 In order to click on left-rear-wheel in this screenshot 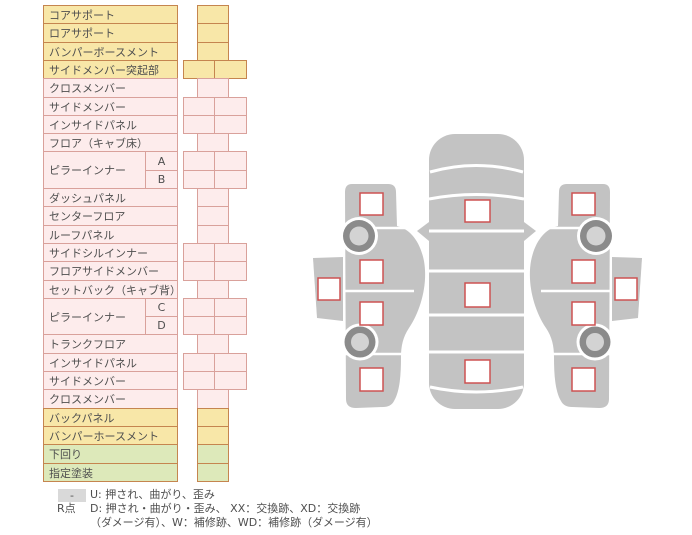, I will do `click(360, 342)`.